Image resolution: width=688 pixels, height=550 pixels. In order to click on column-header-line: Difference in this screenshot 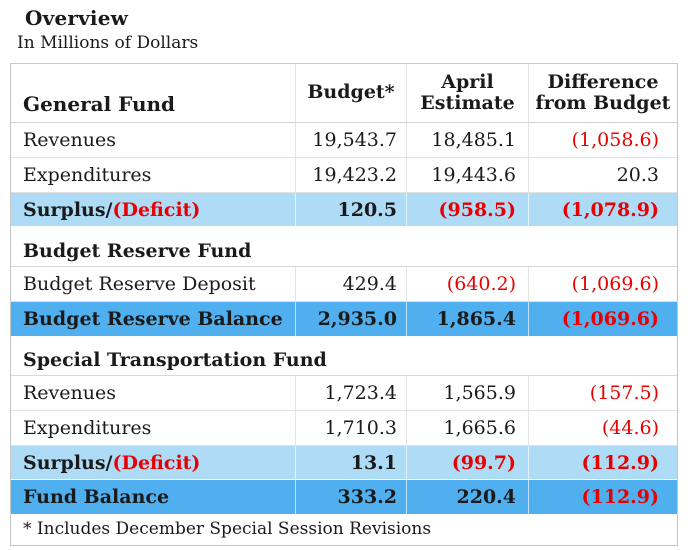, I will do `click(603, 81)`.